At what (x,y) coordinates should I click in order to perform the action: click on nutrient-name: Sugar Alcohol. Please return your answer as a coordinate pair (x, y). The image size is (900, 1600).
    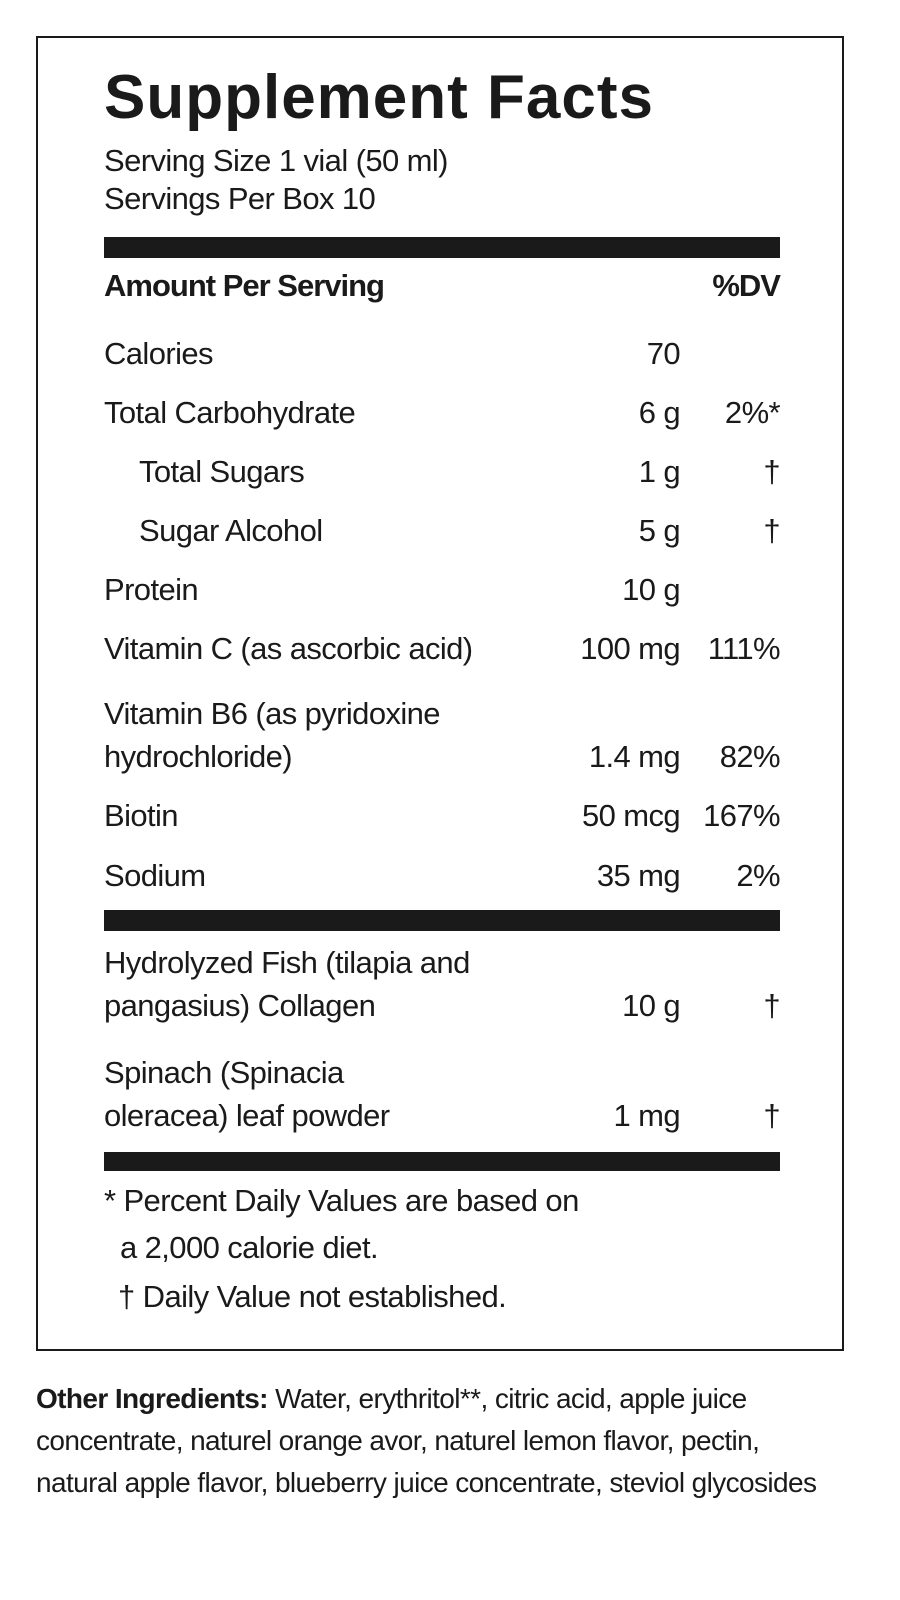
    Looking at the image, I should click on (231, 530).